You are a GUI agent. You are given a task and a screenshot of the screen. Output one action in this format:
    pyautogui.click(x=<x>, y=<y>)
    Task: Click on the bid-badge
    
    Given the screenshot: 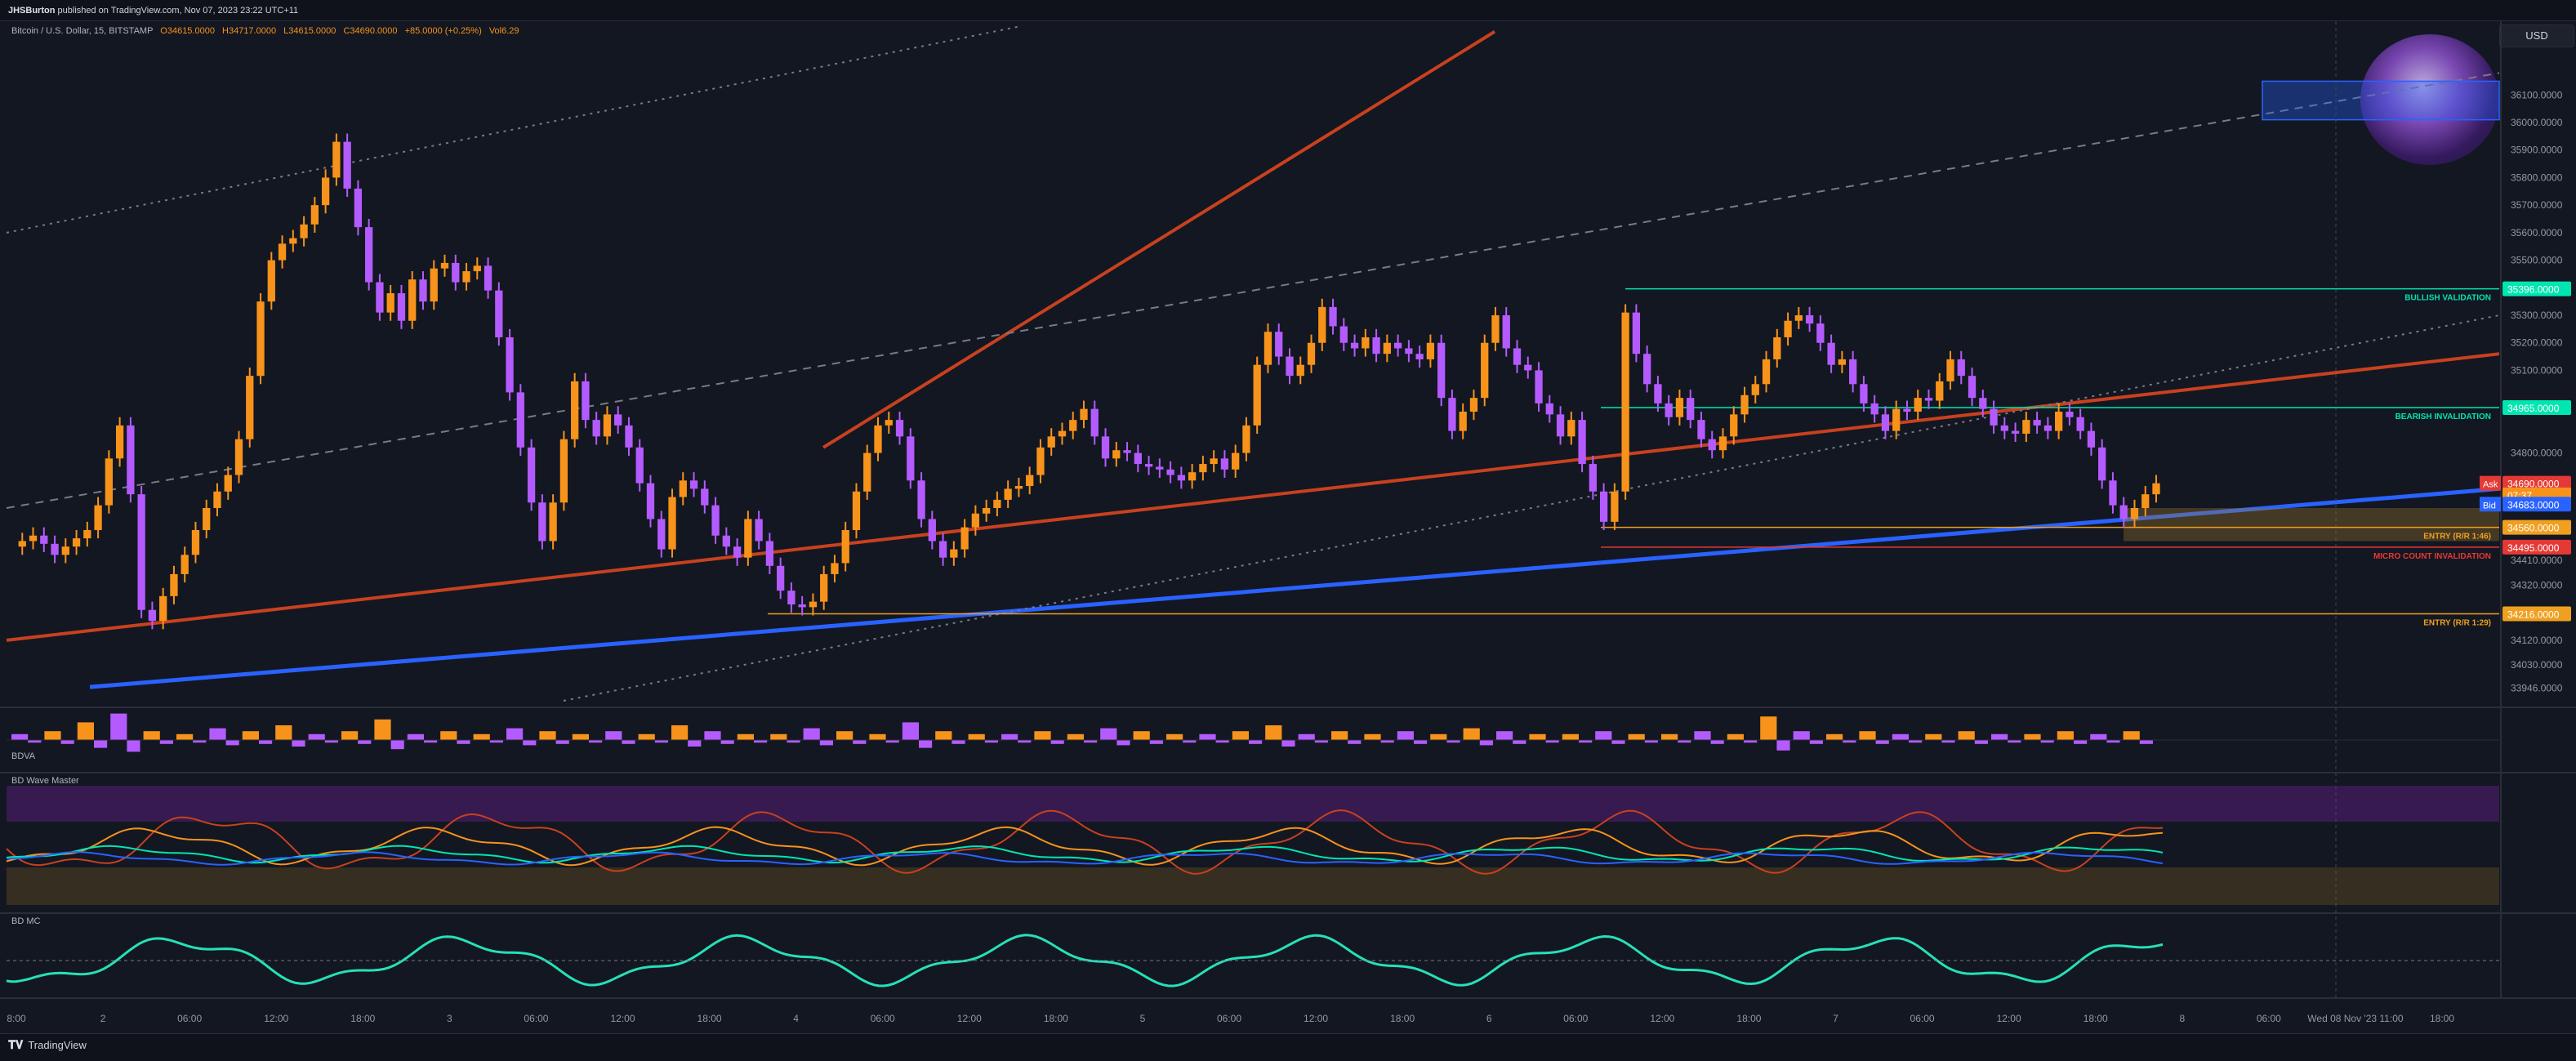 What is the action you would take?
    pyautogui.click(x=2490, y=504)
    